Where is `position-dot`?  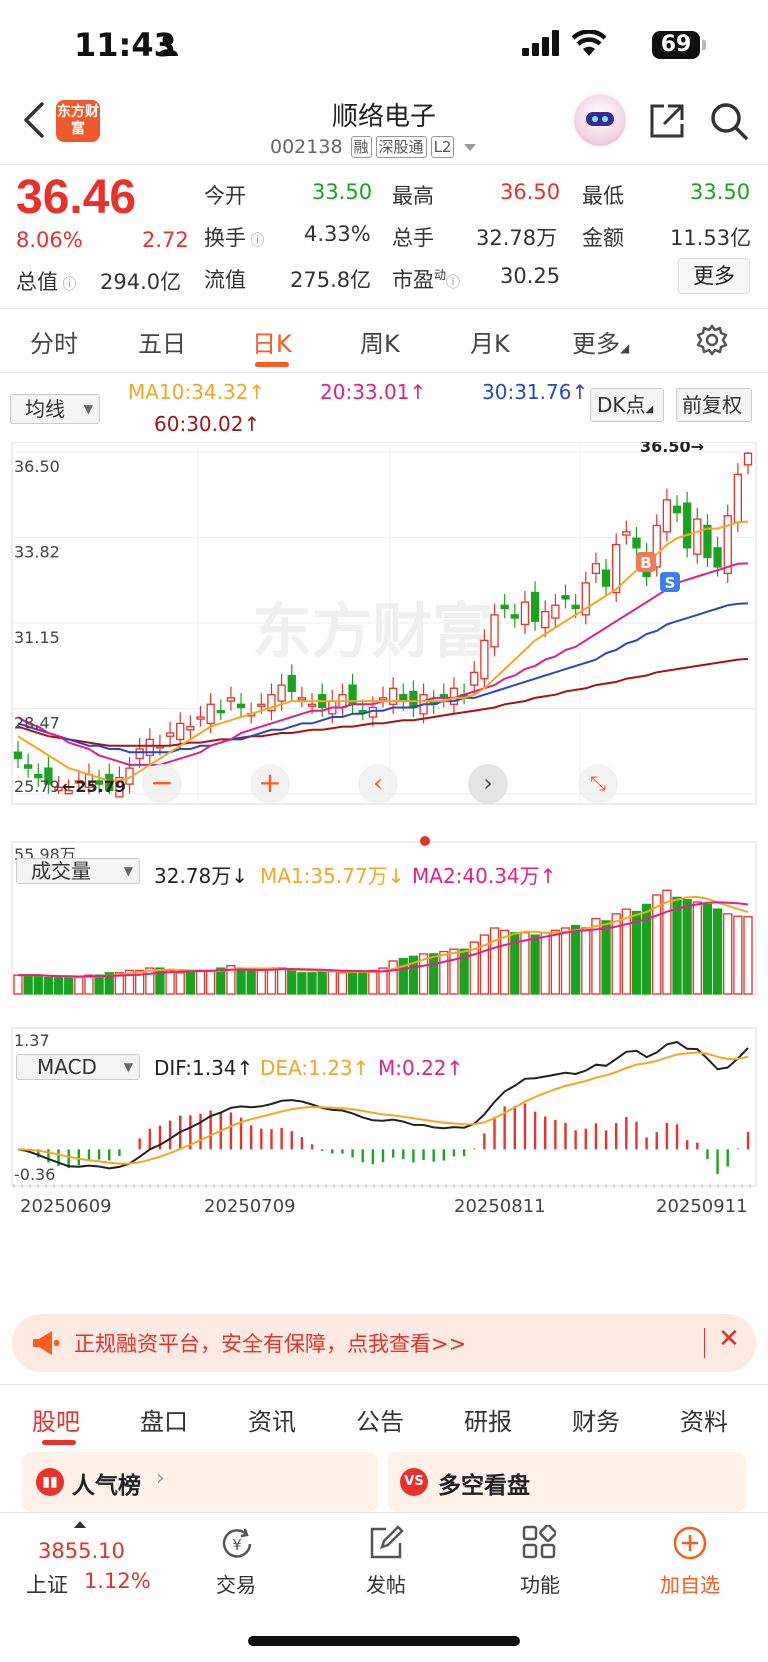 position-dot is located at coordinates (425, 841).